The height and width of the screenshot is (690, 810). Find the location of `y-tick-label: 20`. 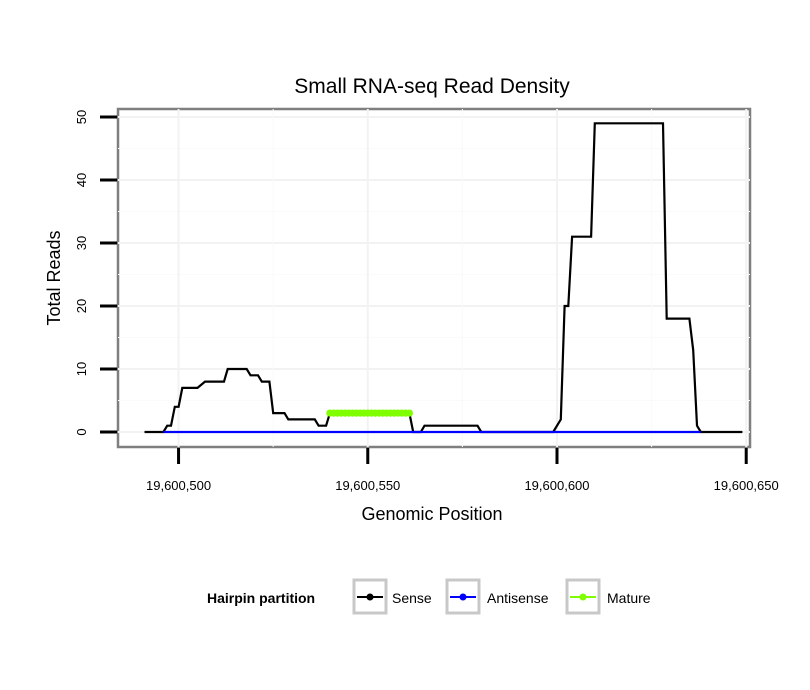

y-tick-label: 20 is located at coordinates (81, 306).